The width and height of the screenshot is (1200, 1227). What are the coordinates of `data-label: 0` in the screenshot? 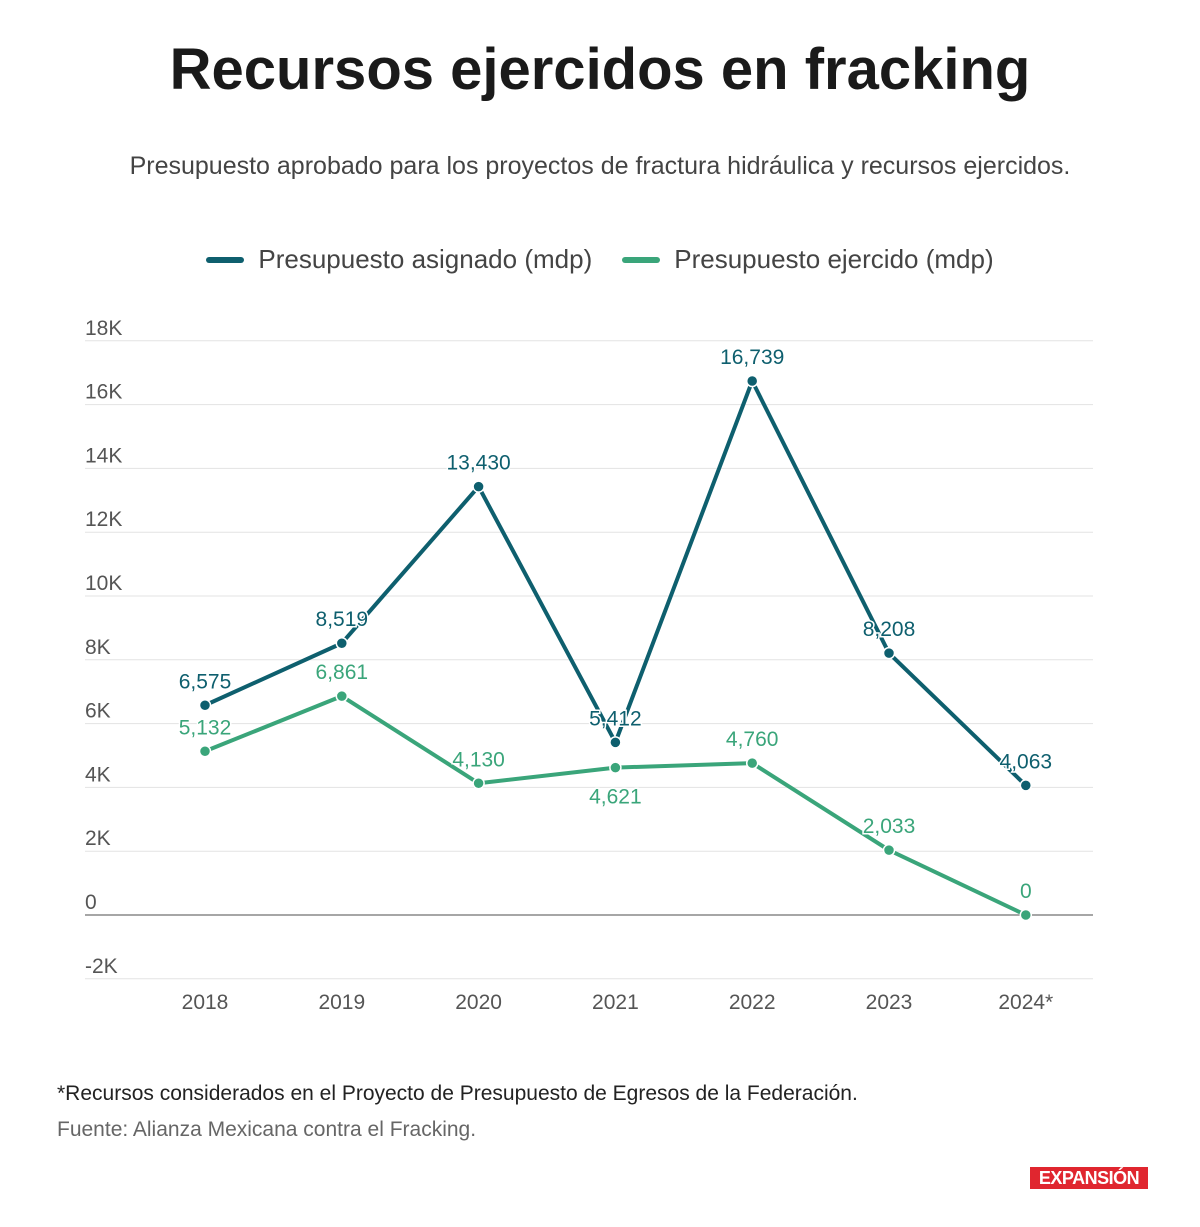 It's located at (1026, 891).